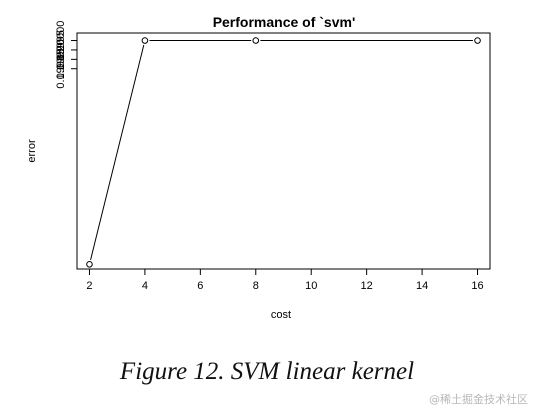  Describe the element at coordinates (32, 151) in the screenshot. I see `y-axis-label: error` at that location.